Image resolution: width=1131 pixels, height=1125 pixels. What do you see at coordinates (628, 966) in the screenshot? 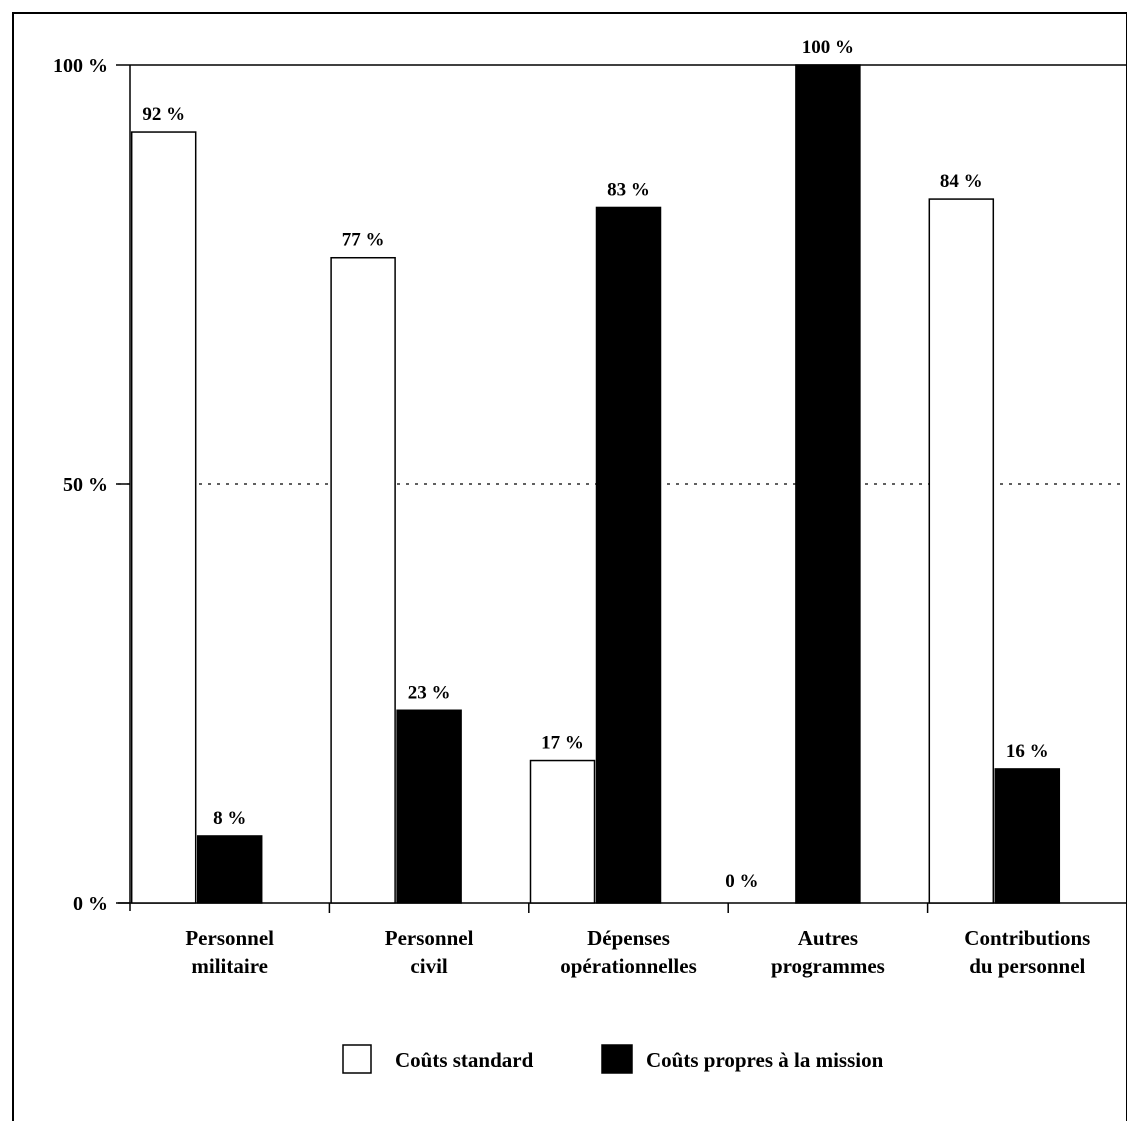
I see `x-tick-label: opérationnelles` at bounding box center [628, 966].